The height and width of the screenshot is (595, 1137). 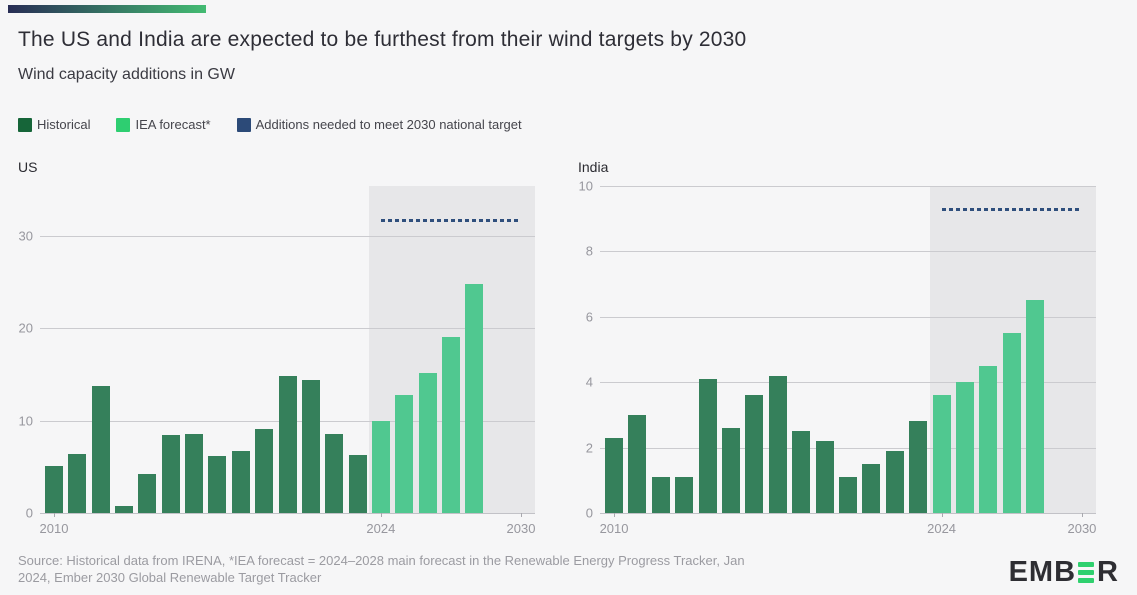 I want to click on y-axis-label-20: 20, so click(x=25, y=328).